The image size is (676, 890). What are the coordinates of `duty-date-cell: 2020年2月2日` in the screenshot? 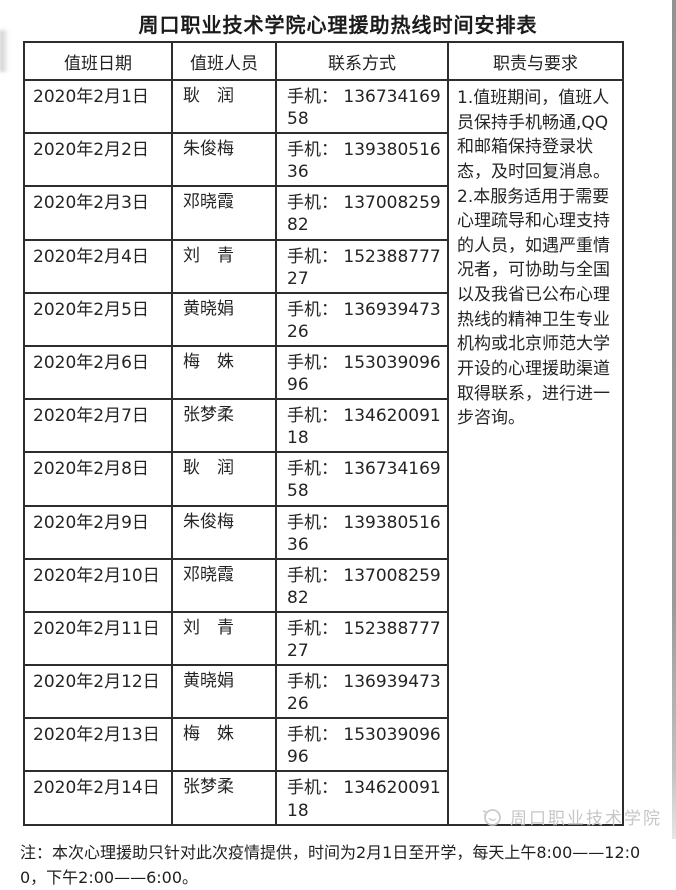 It's located at (98, 160).